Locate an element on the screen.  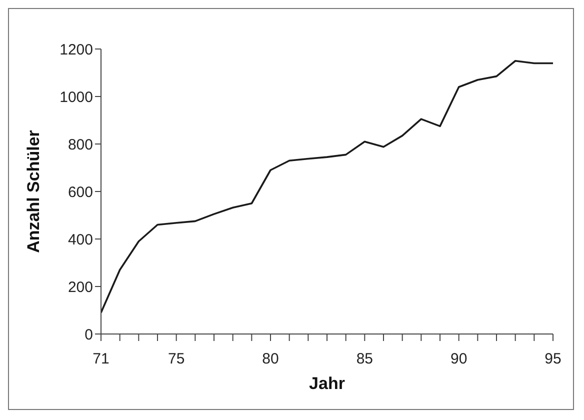
x-tick-label: 95 is located at coordinates (553, 359).